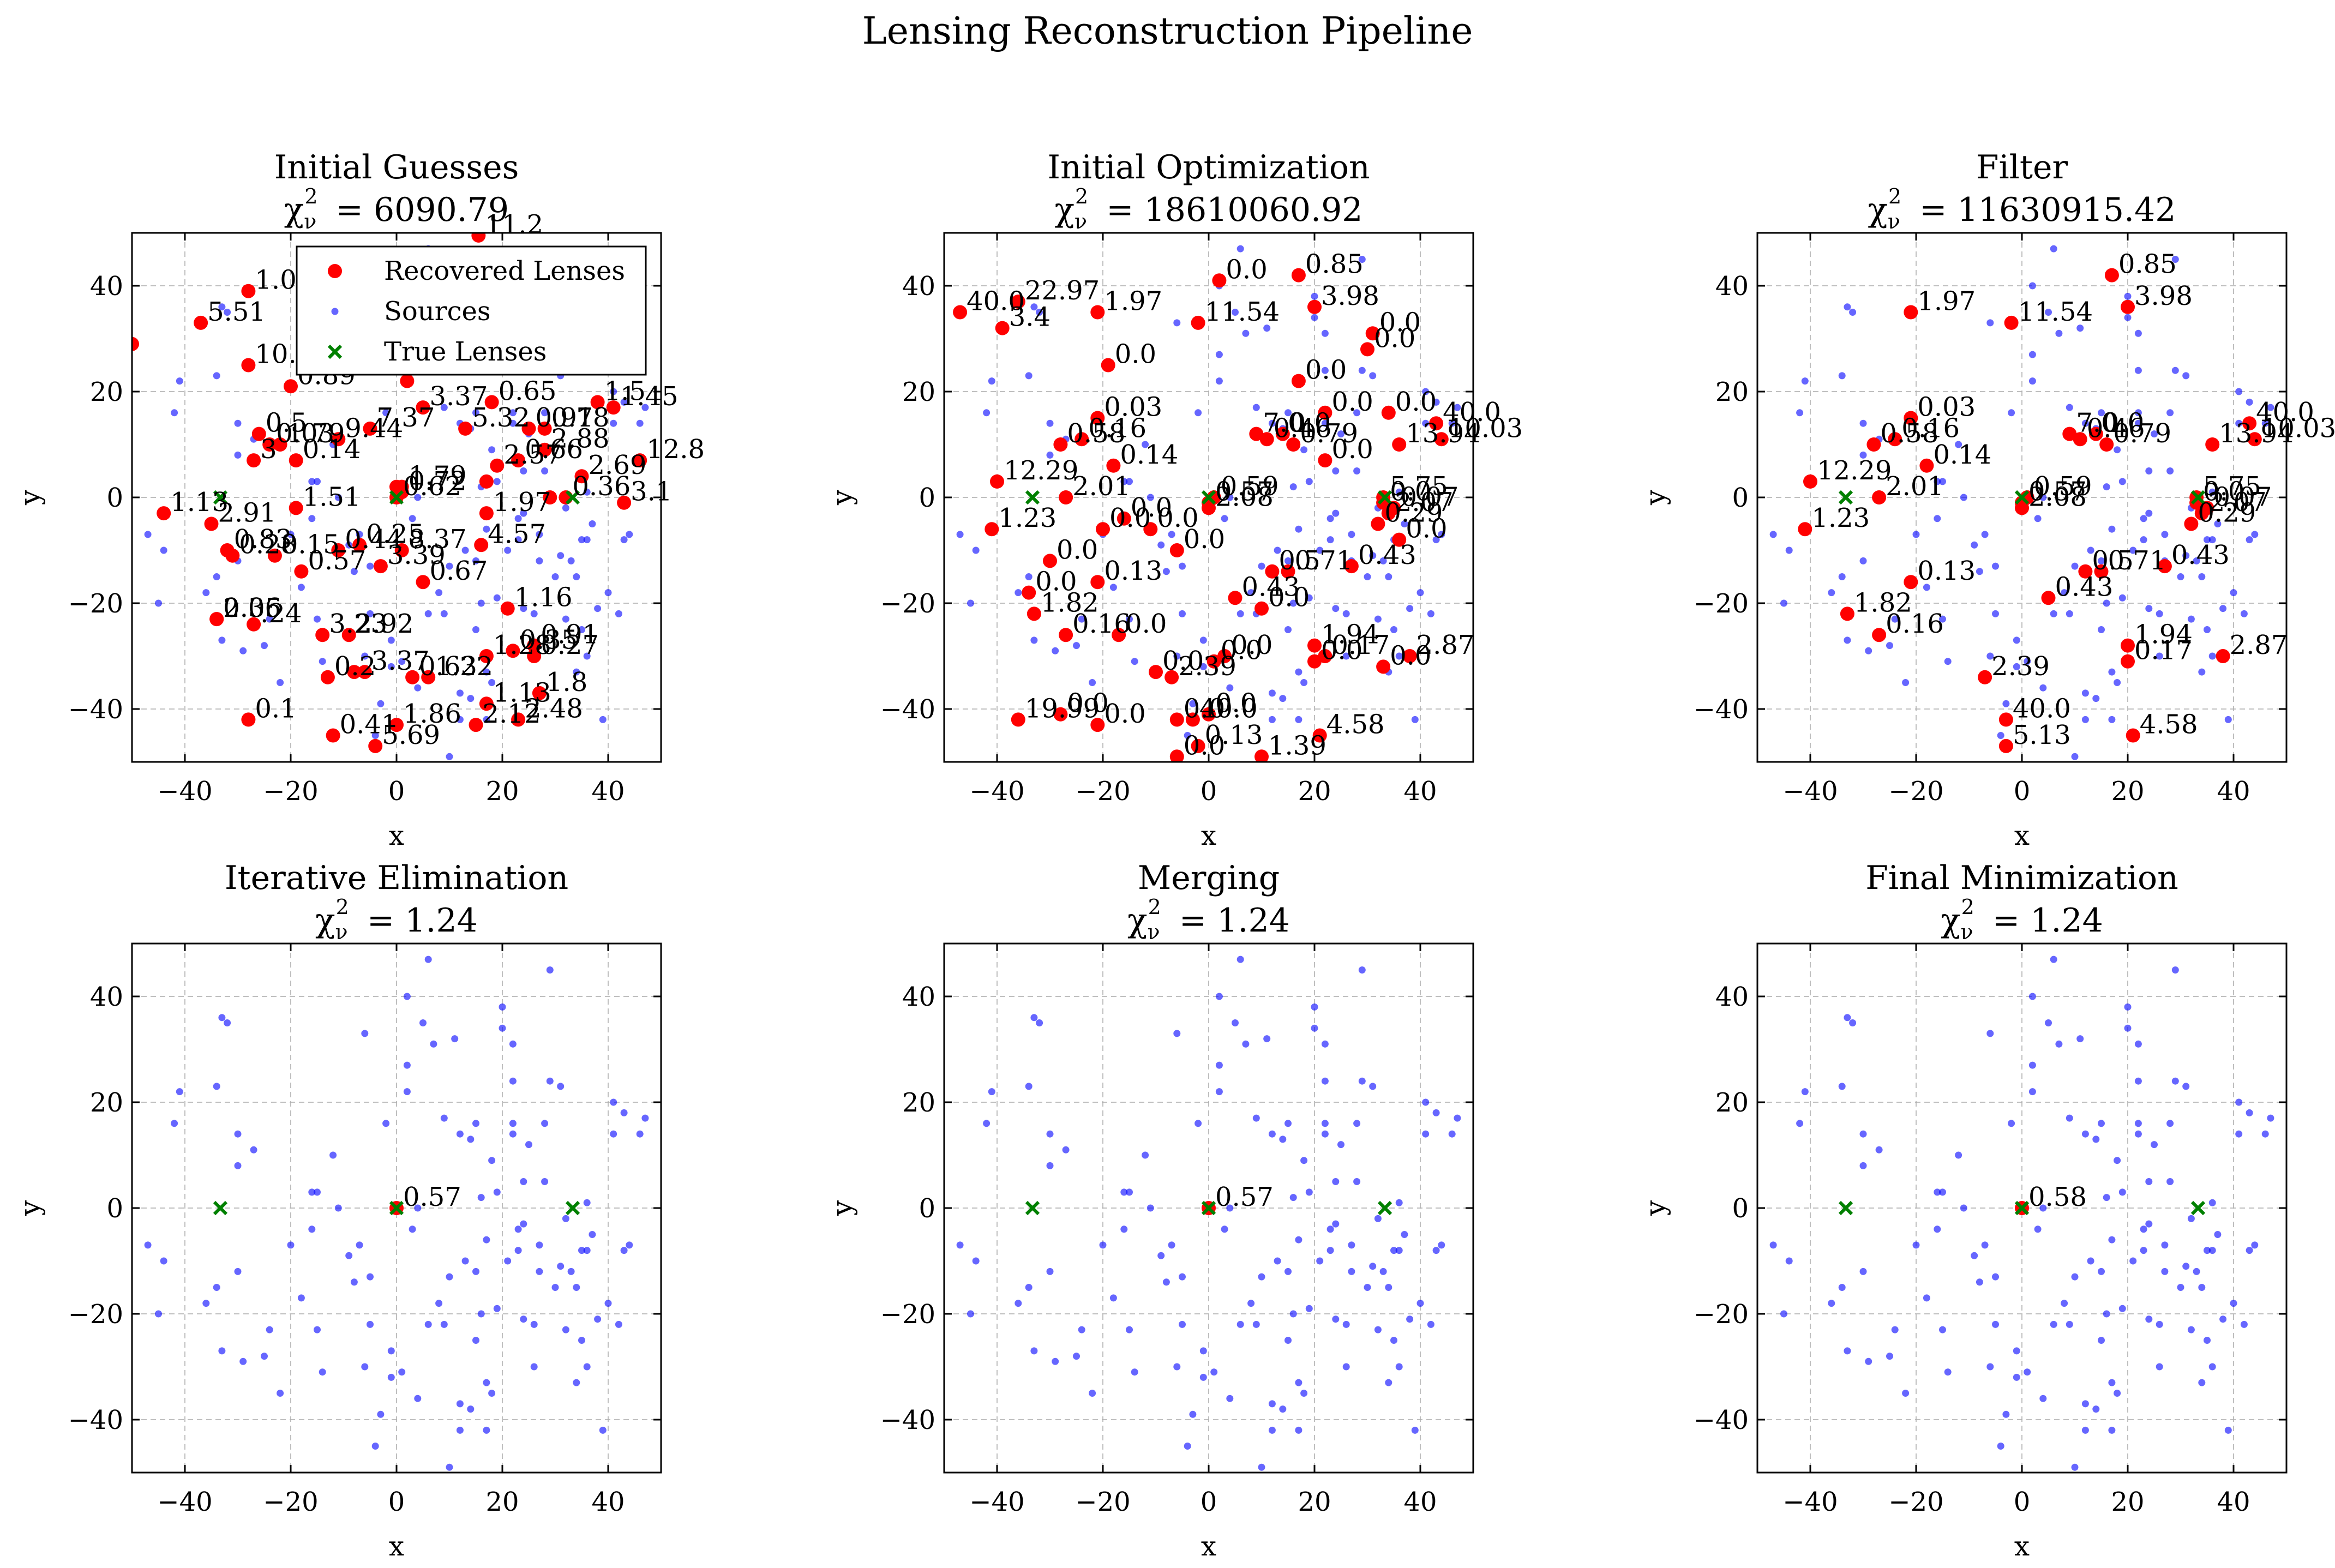 This screenshot has width=2335, height=1568. I want to click on panel-title: Initial Guesses, so click(396, 167).